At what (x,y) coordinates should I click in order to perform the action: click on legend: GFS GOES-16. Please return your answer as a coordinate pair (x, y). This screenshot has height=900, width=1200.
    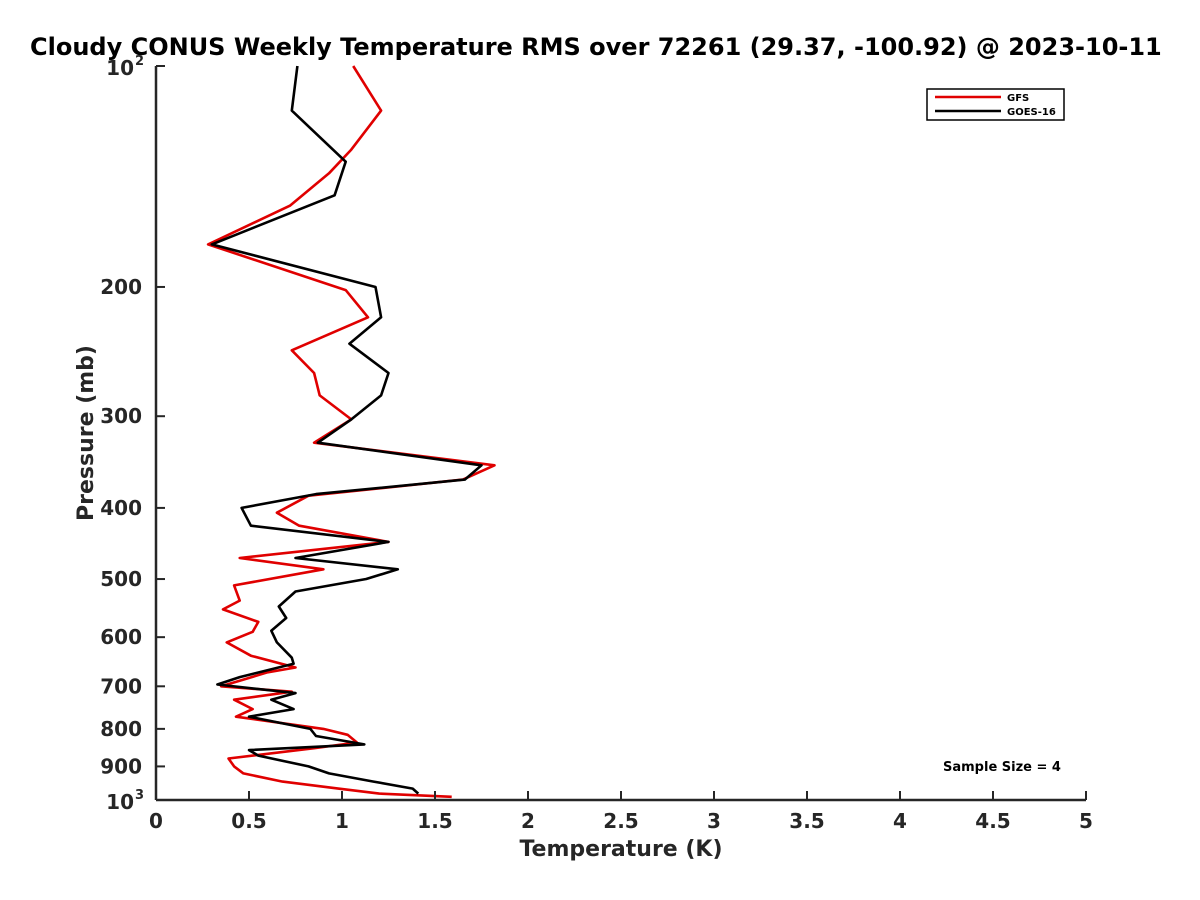
    Looking at the image, I should click on (995, 104).